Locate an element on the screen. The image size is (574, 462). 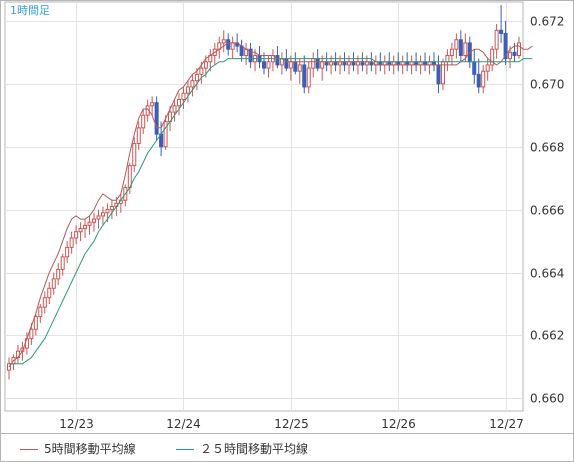
y-tick-label: 0.660 is located at coordinates (547, 399).